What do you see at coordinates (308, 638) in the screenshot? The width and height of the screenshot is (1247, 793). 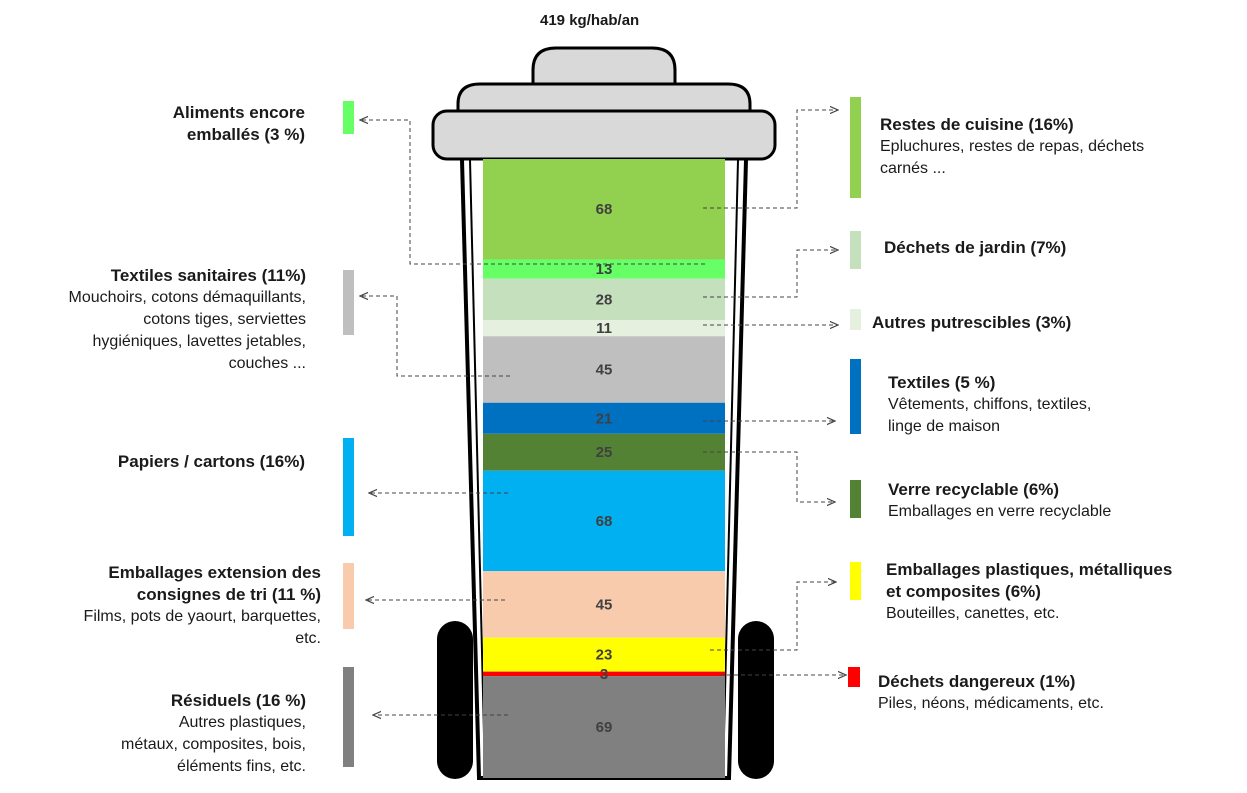 I see `label-ext-d2: etc.` at bounding box center [308, 638].